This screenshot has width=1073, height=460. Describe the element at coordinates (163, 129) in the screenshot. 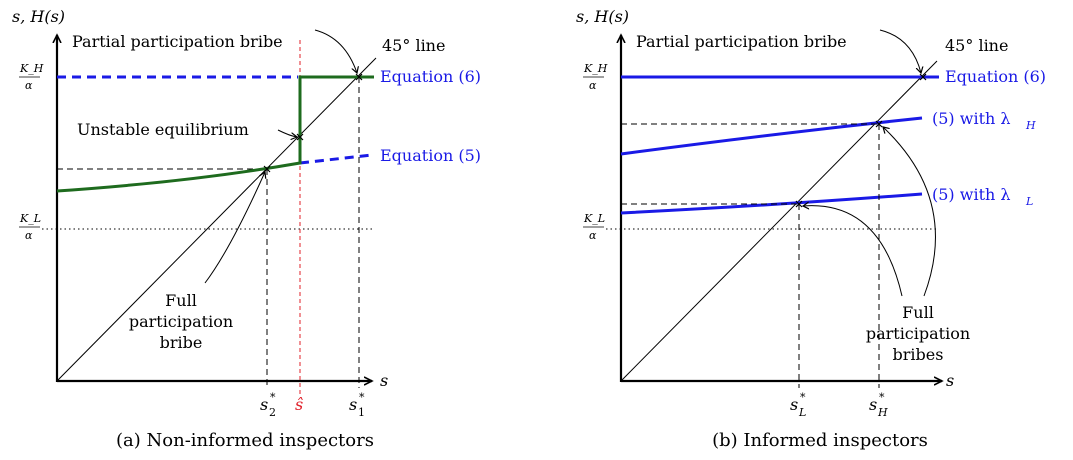

I see `unstable-equilibrium-label: Unstable equilibrium` at that location.